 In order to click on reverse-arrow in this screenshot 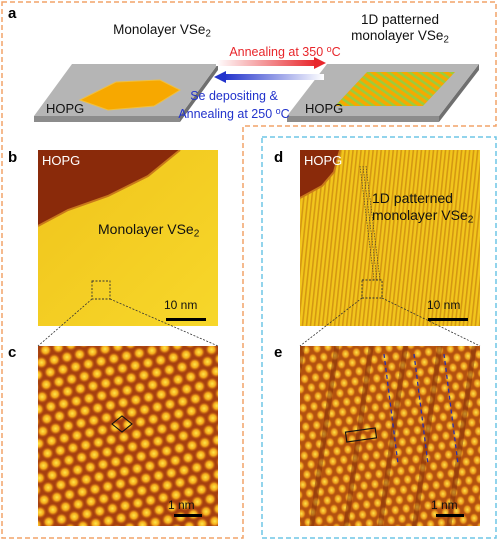, I will do `click(269, 77)`.